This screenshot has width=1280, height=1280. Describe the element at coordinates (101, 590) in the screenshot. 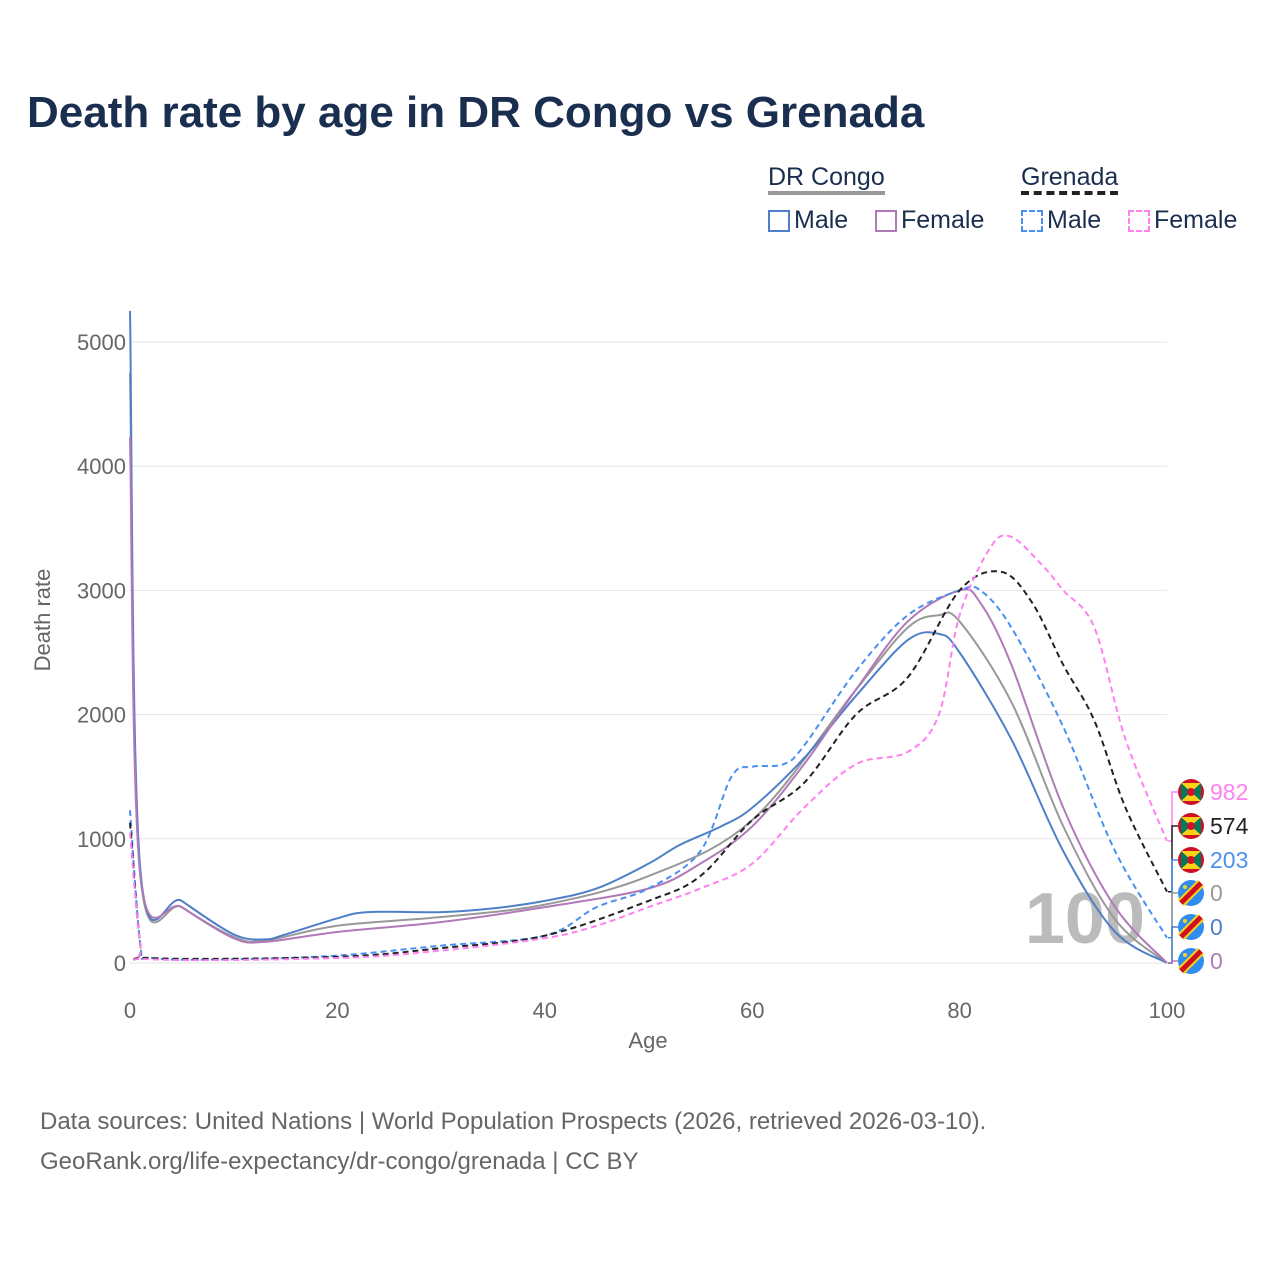

I see `y-tick-label: 3000` at that location.